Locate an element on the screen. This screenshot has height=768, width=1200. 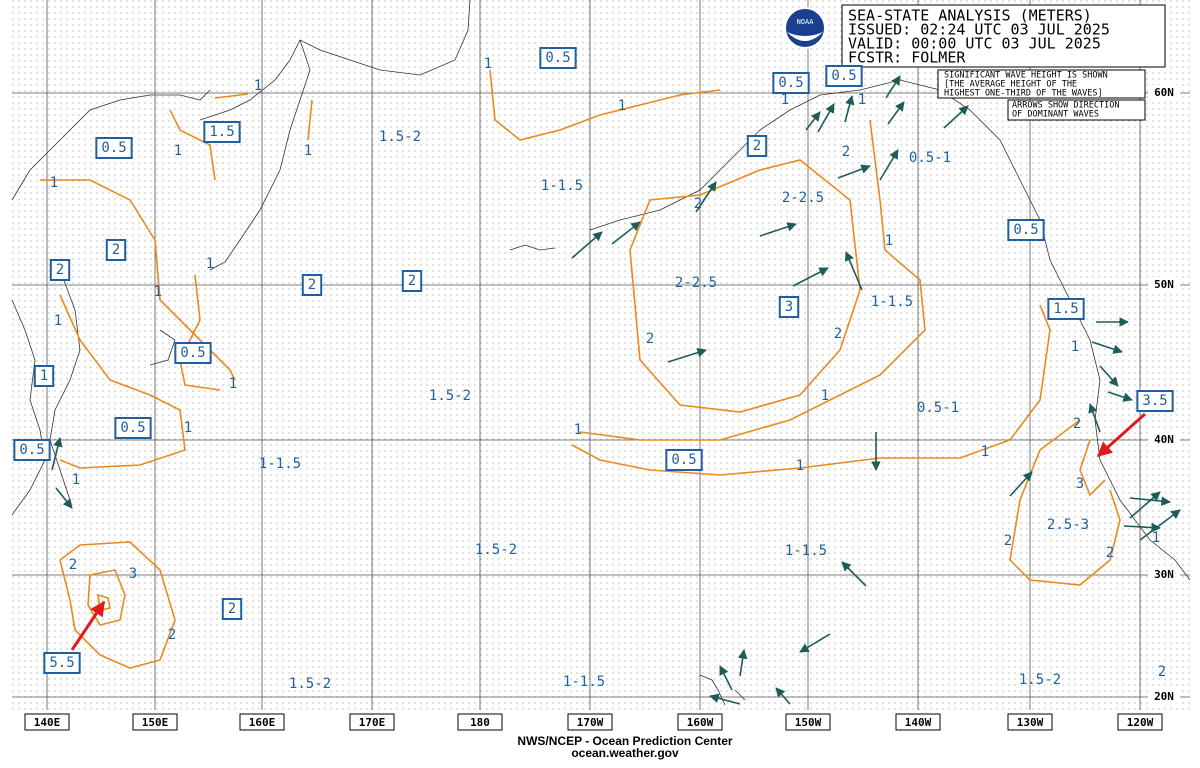
lon-label: 120W is located at coordinates (1140, 722).